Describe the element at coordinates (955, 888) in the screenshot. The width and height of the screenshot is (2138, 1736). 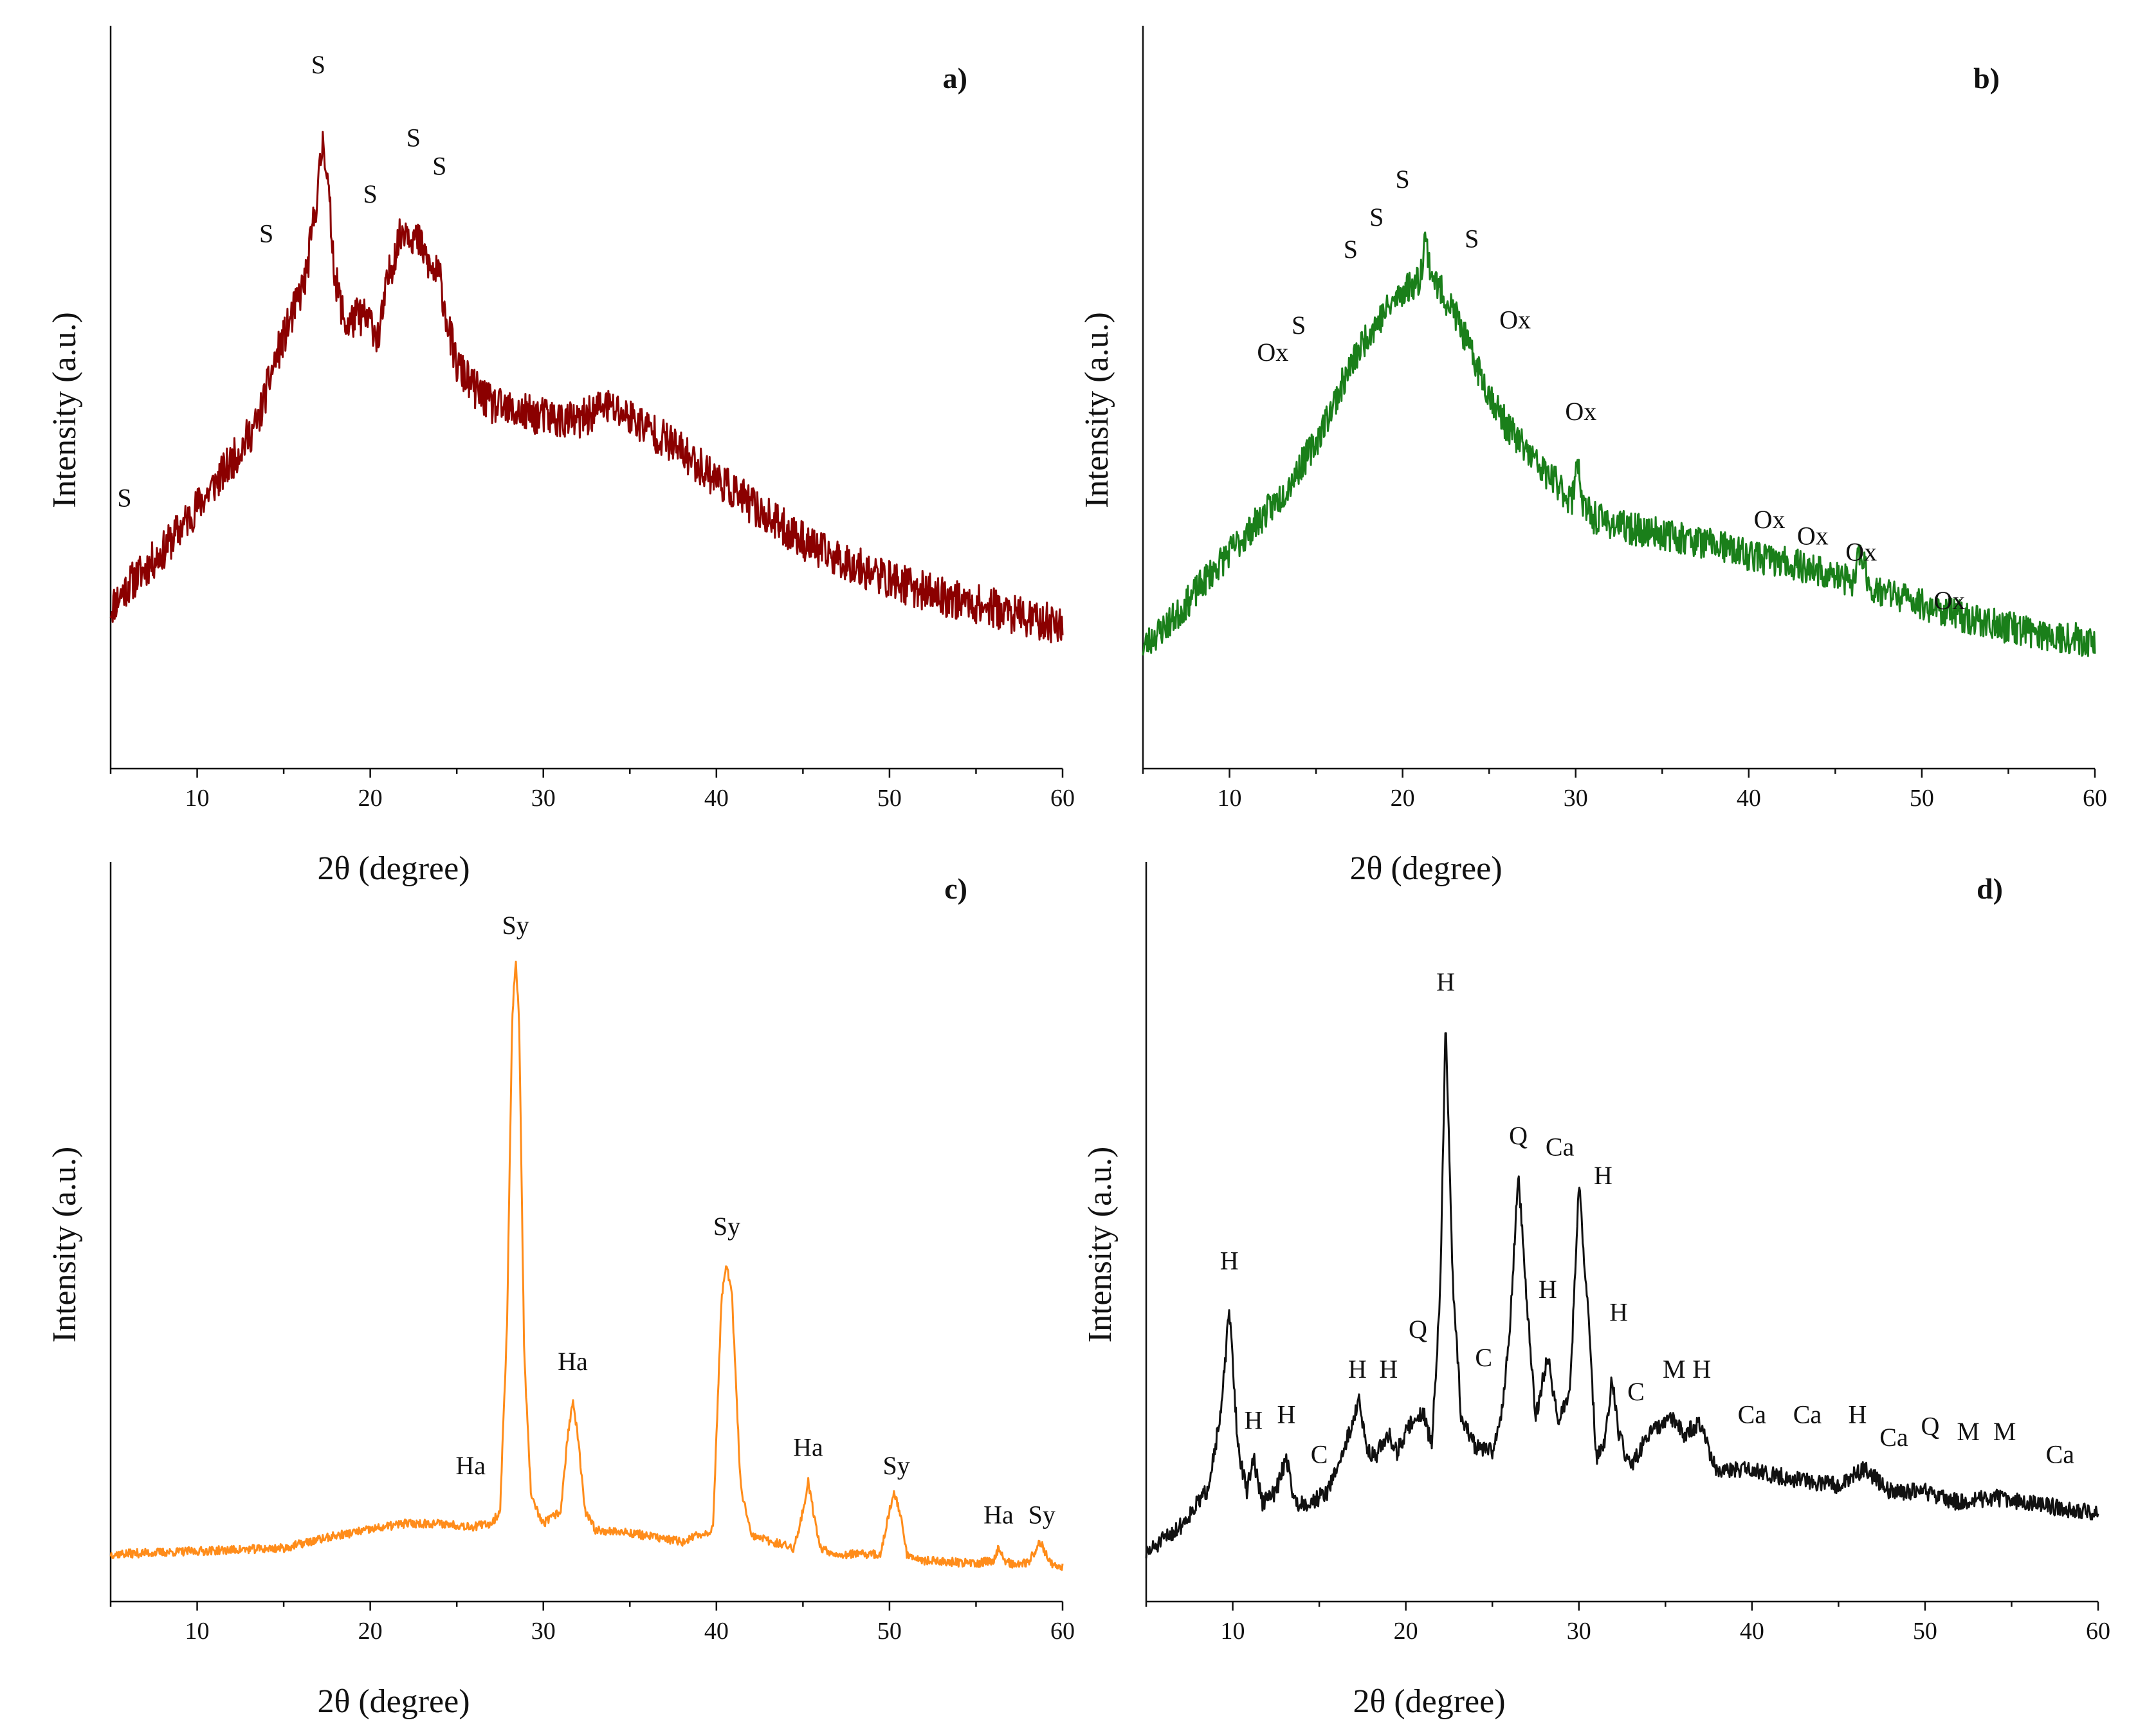
I see `panel-label: c)` at that location.